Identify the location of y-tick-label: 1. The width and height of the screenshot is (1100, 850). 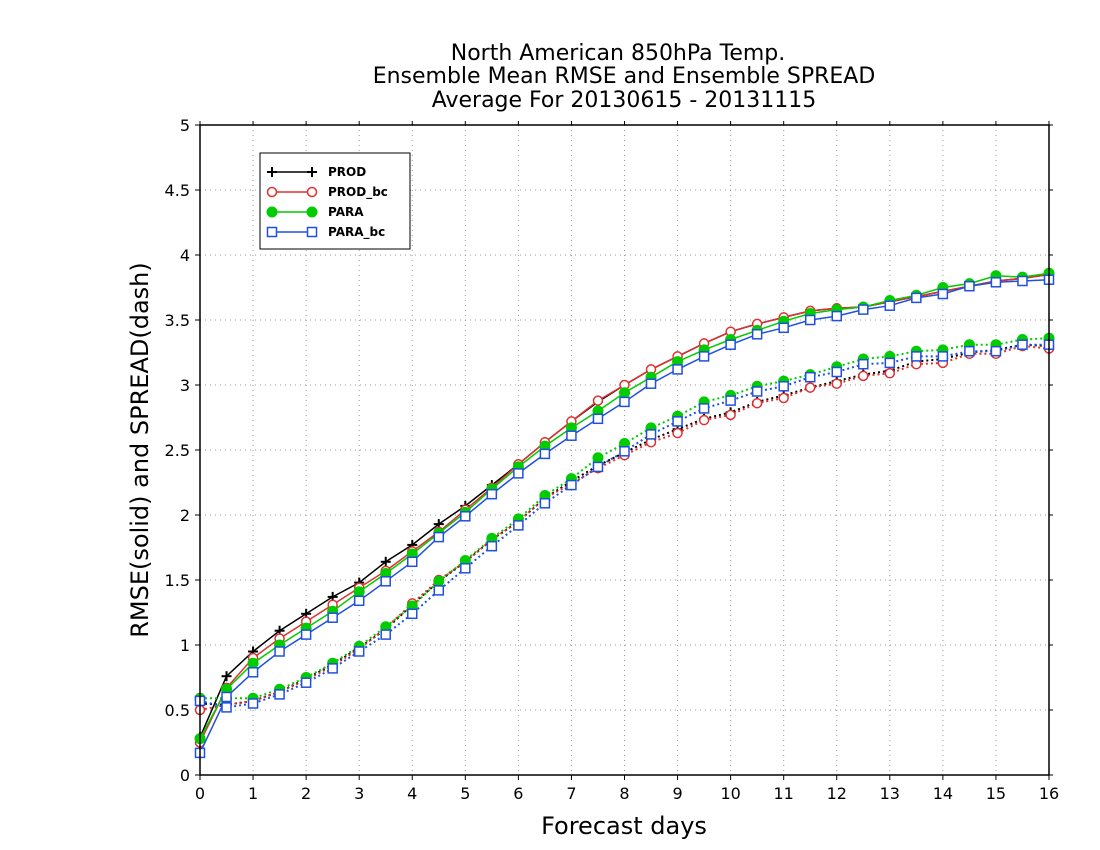
(185, 645).